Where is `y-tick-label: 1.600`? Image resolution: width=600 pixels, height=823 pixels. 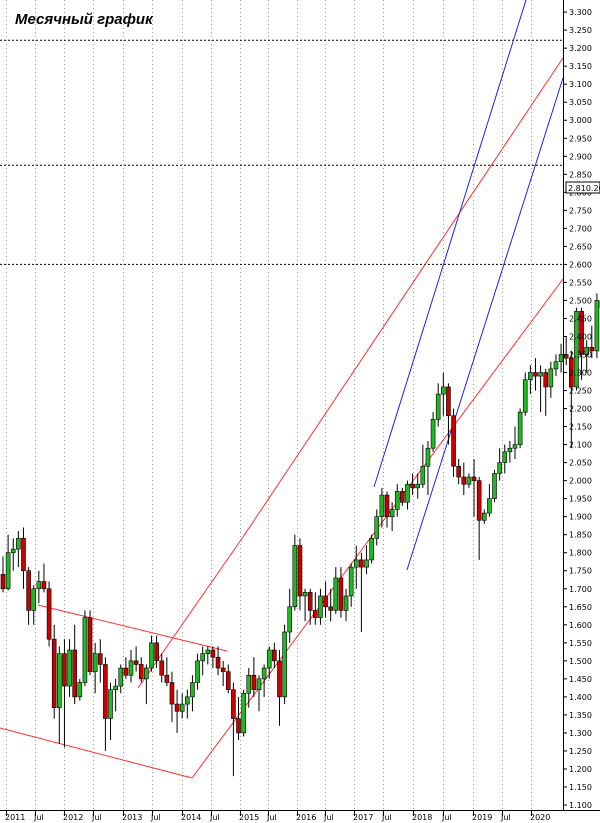
y-tick-label: 1.600 is located at coordinates (580, 625).